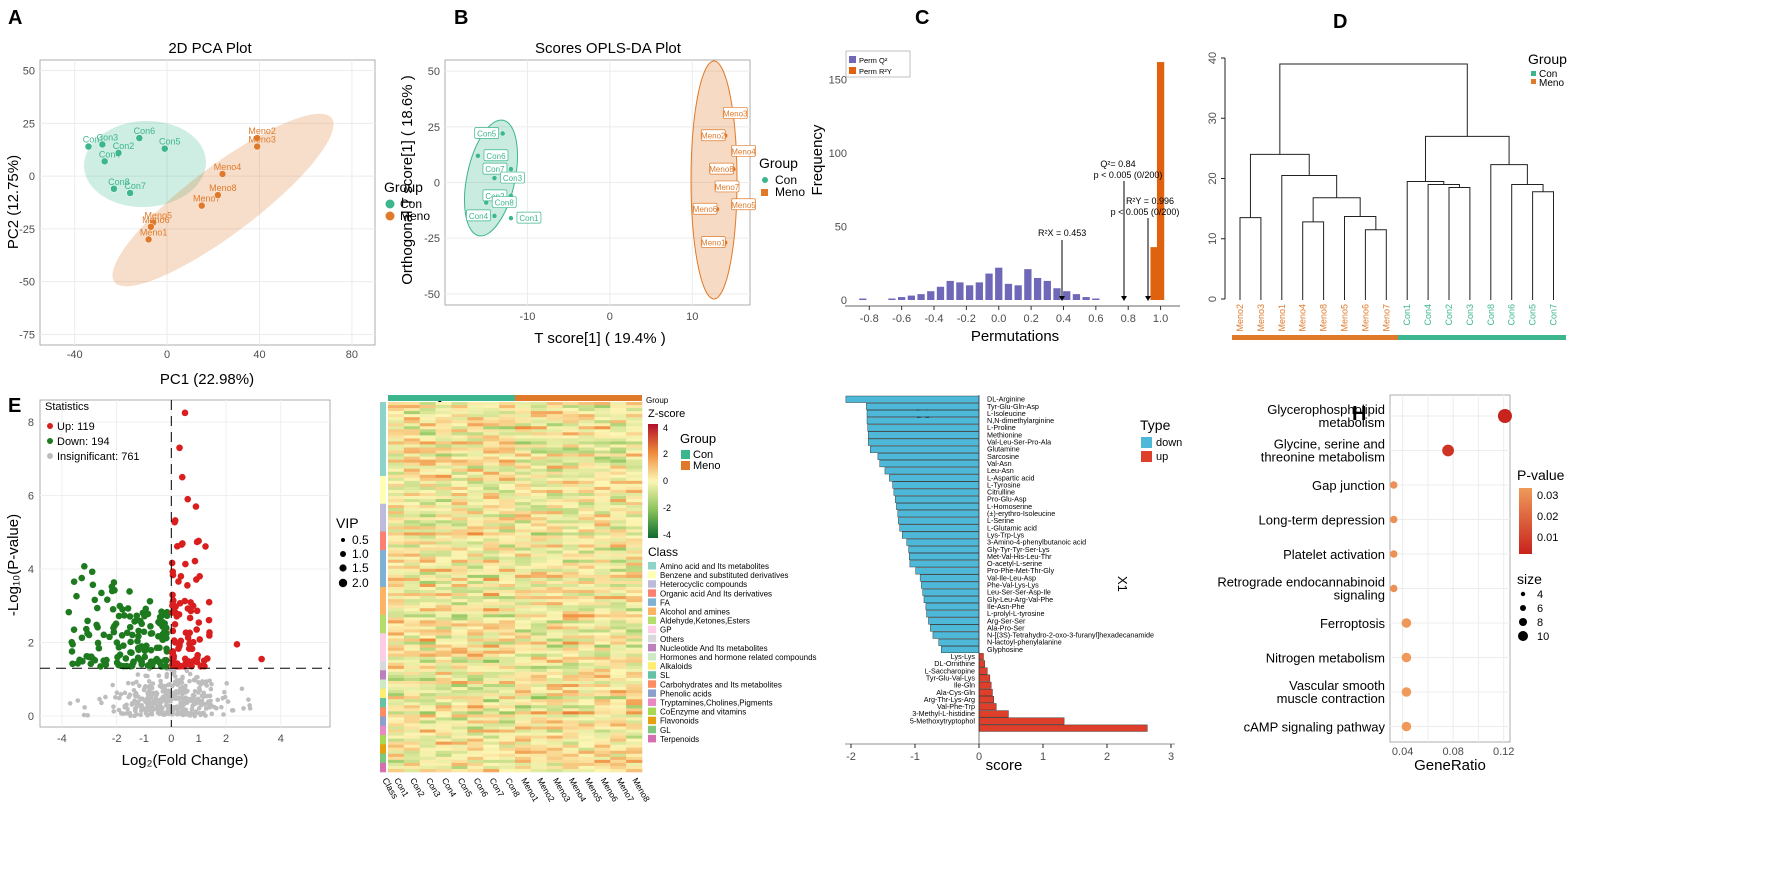 The image size is (1772, 875). Describe the element at coordinates (434, 128) in the screenshot. I see `oplsda-ytick: 25` at that location.